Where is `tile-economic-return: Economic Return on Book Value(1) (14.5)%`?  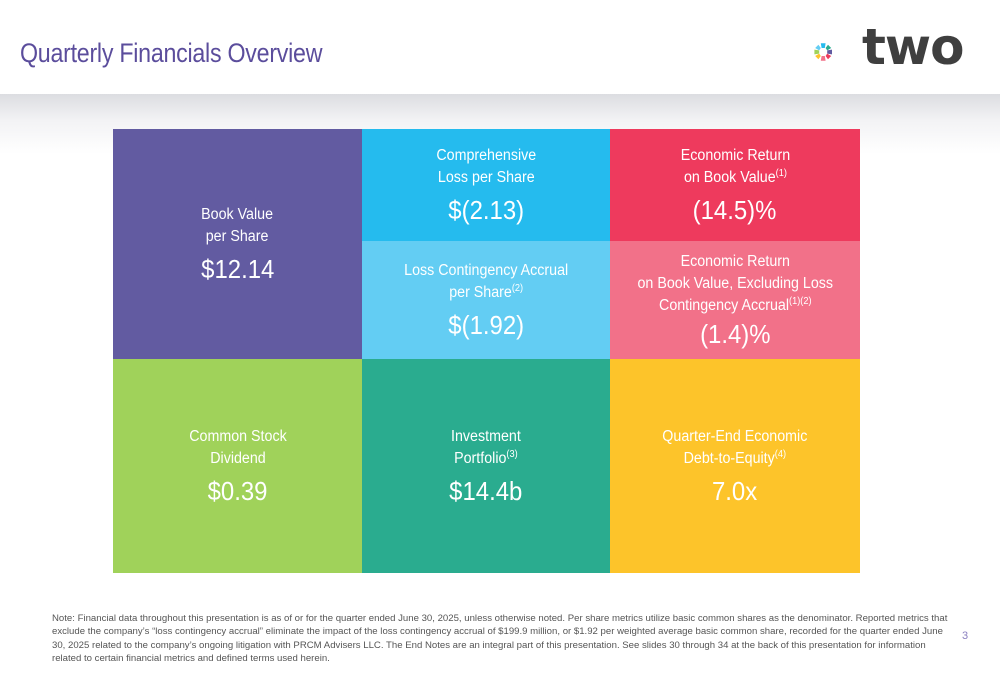
tile-economic-return: Economic Return on Book Value(1) (14.5)% is located at coordinates (735, 185).